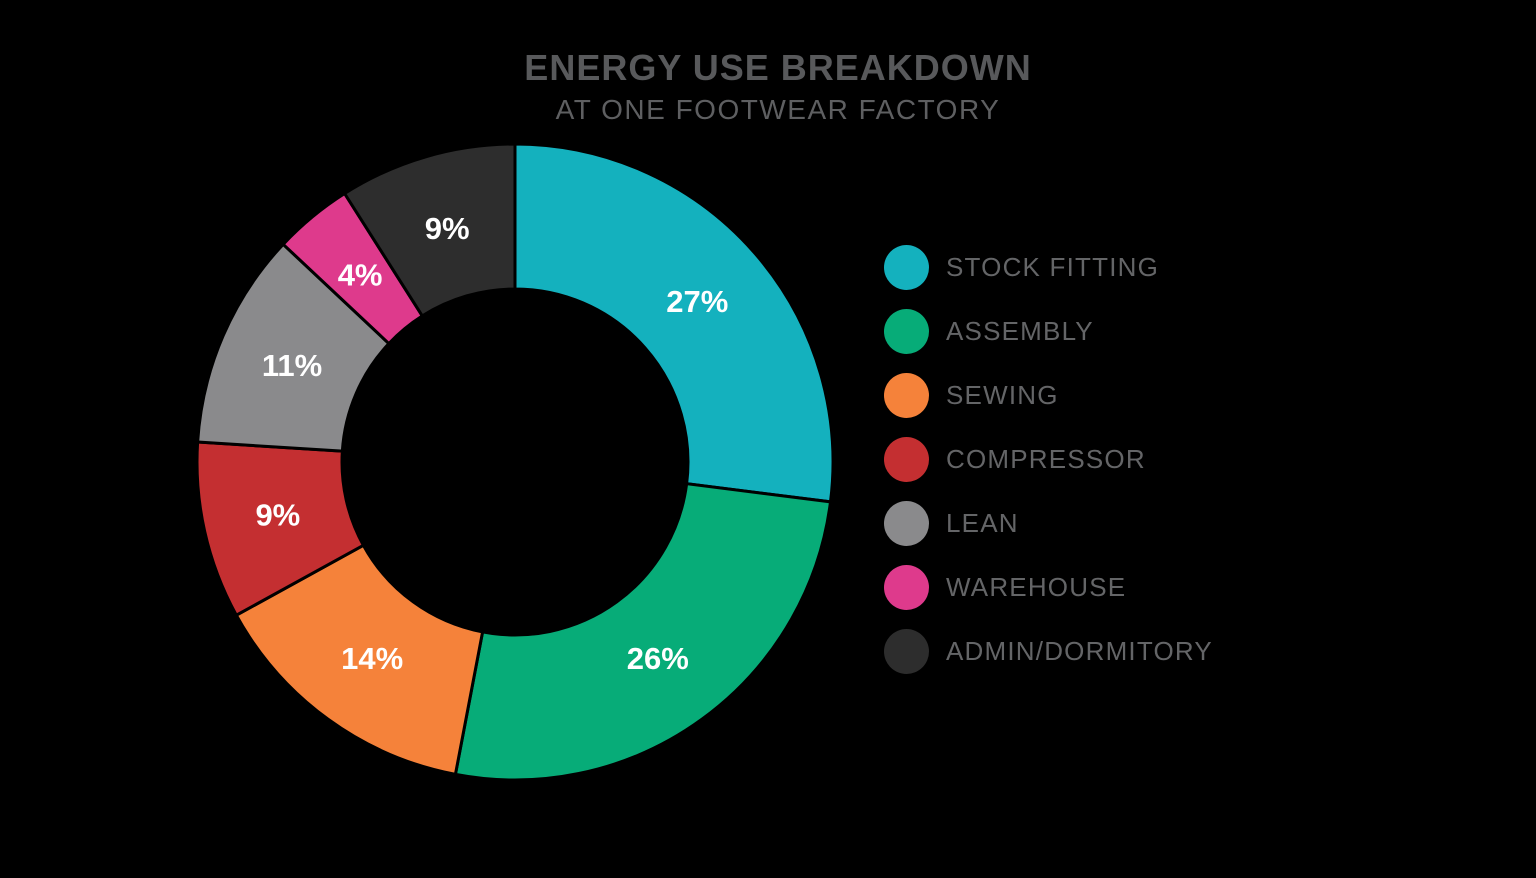 This screenshot has width=1536, height=878. I want to click on legend-item: SEWING, so click(1048, 395).